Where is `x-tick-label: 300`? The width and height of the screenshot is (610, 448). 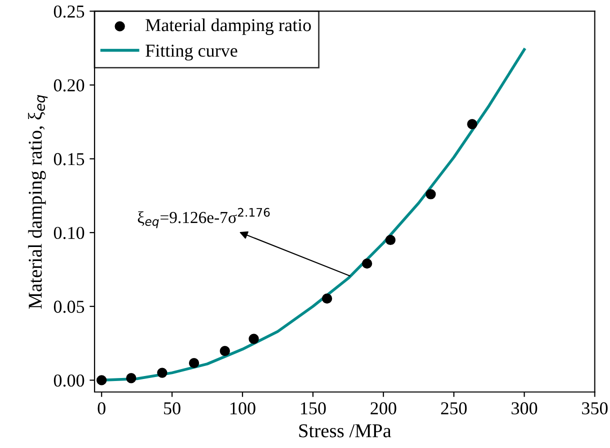 x-tick-label: 300 is located at coordinates (525, 408).